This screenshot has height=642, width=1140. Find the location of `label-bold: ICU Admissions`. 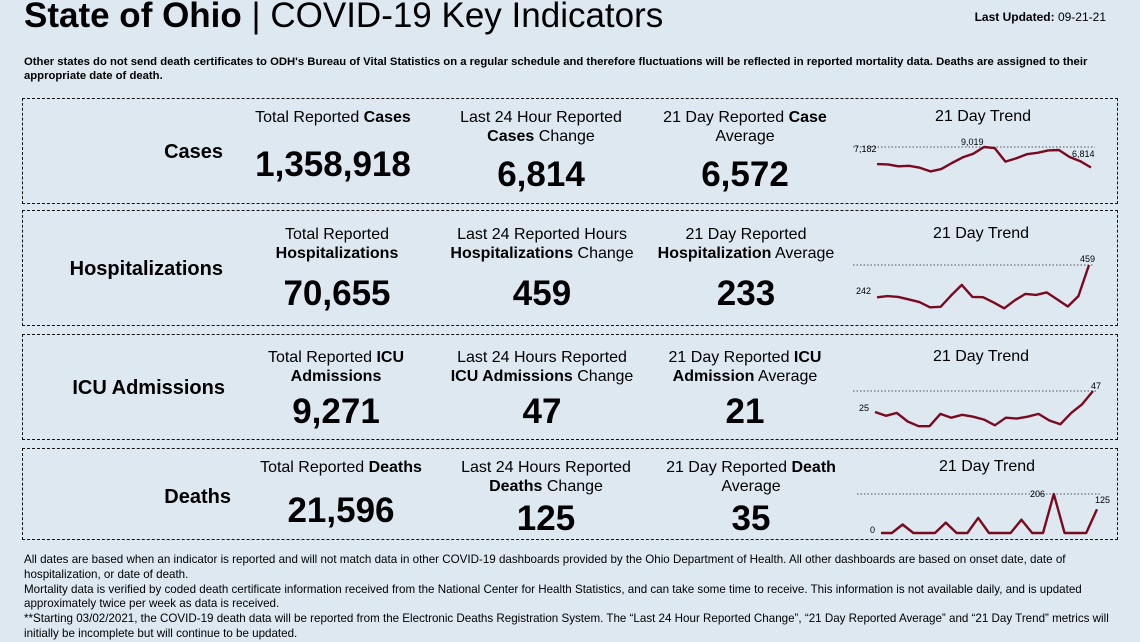

label-bold: ICU Admissions is located at coordinates (511, 376).